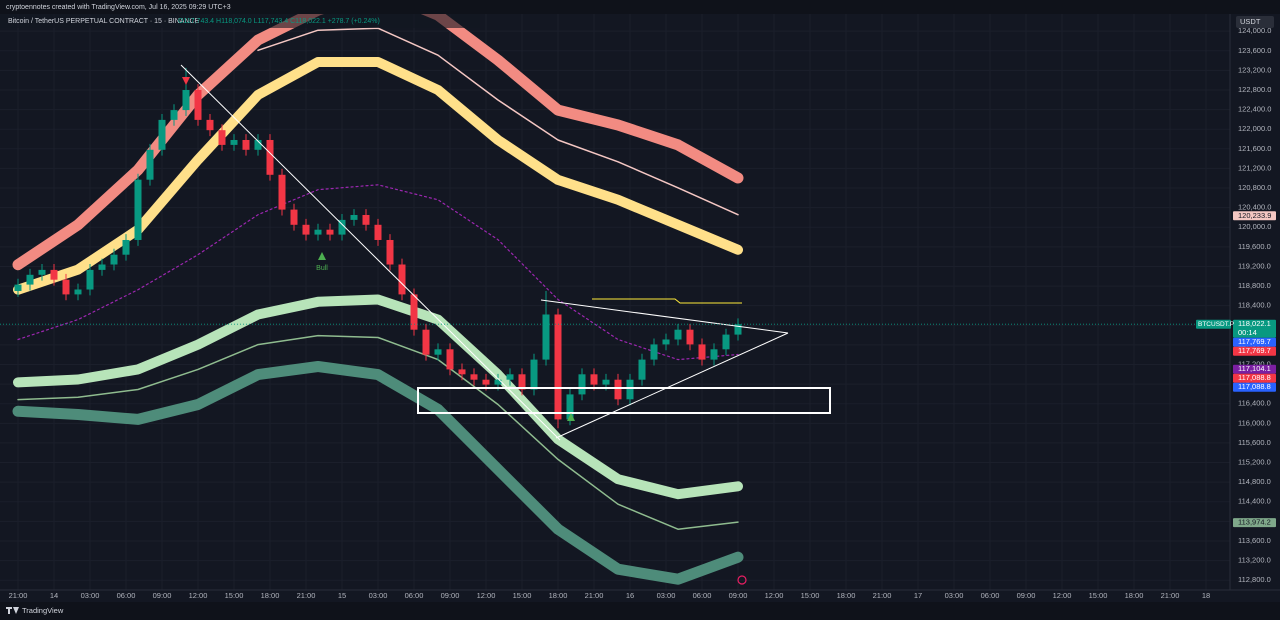  What do you see at coordinates (1254, 403) in the screenshot?
I see `y-tick-label: 116,400.0` at bounding box center [1254, 403].